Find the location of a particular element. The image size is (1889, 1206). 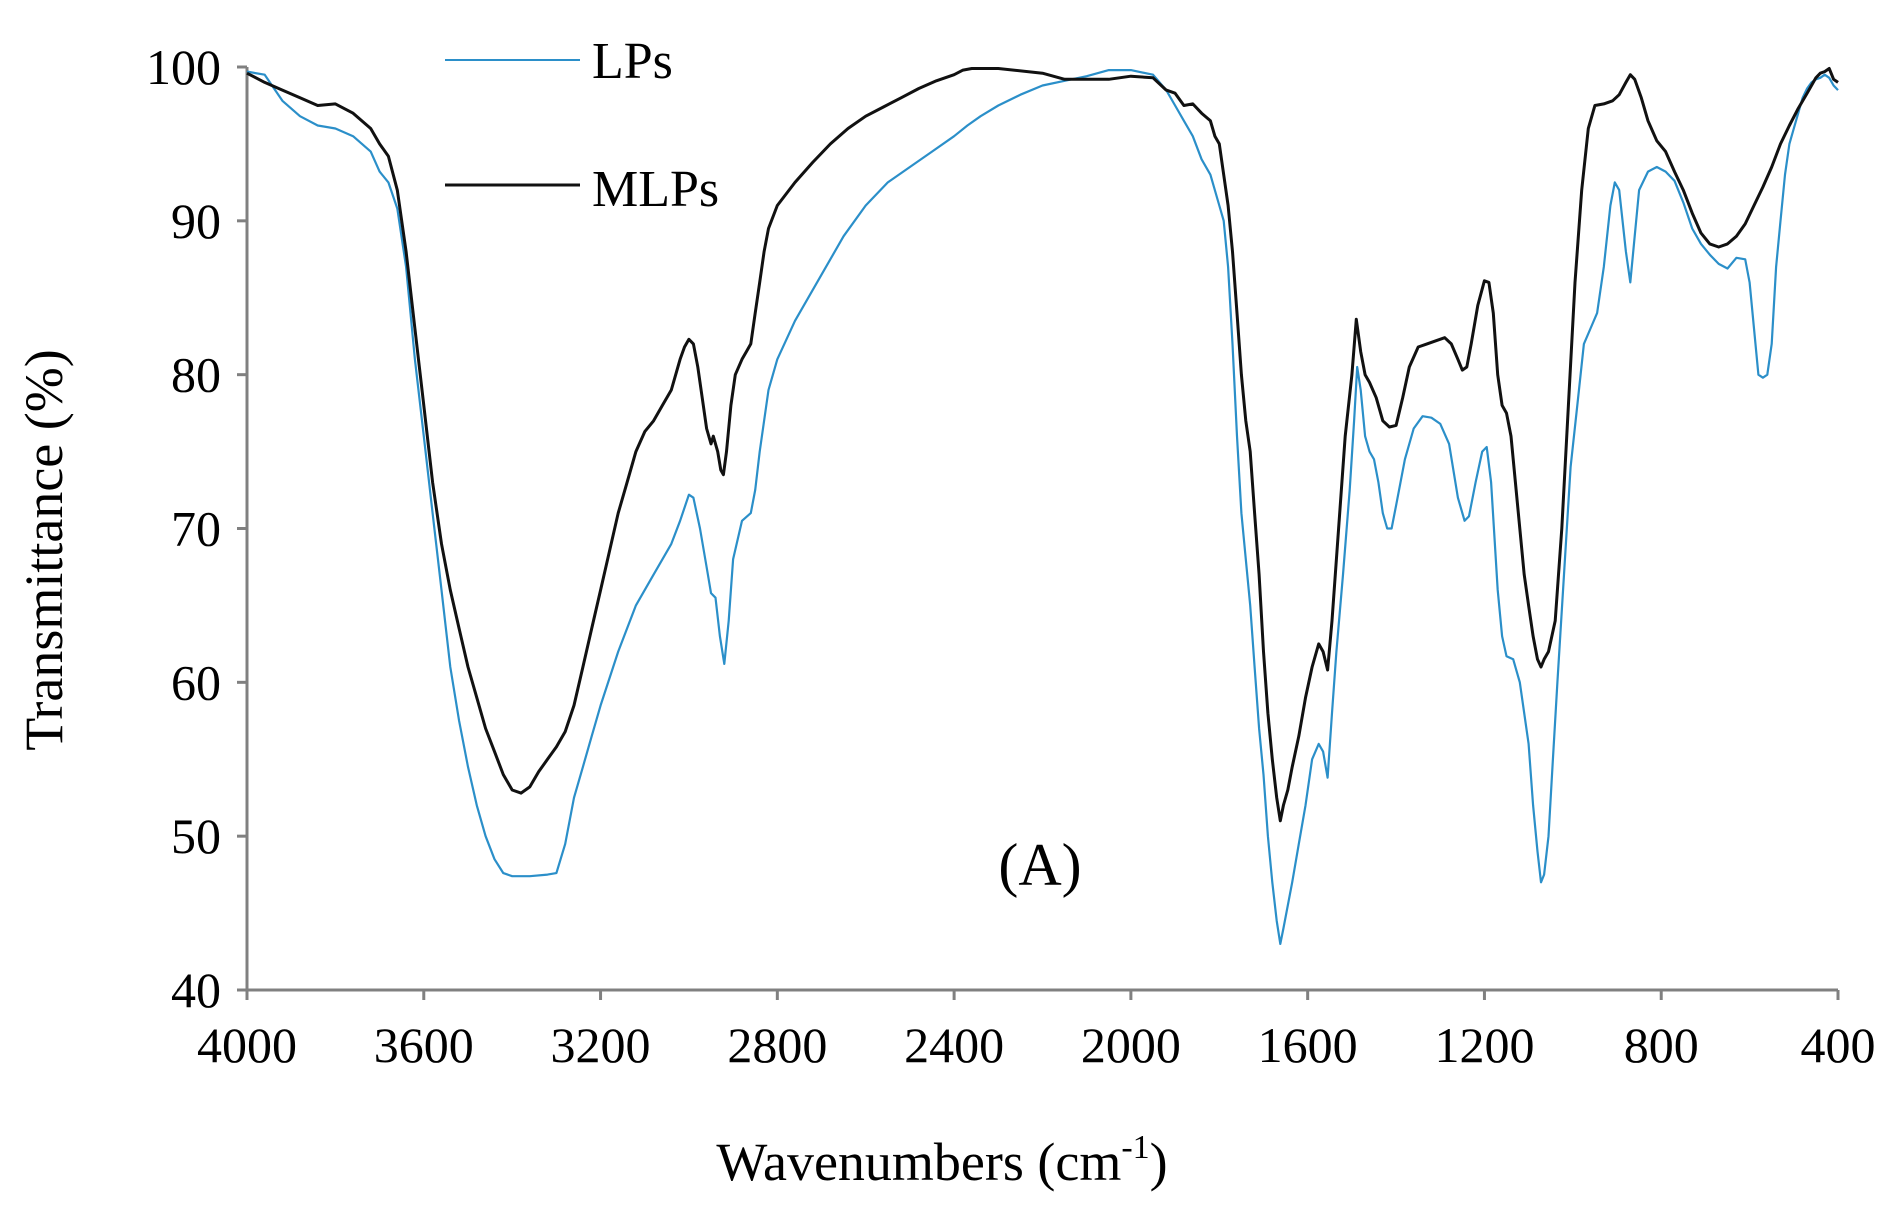

x-tick-label: 2400 is located at coordinates (954, 1045).